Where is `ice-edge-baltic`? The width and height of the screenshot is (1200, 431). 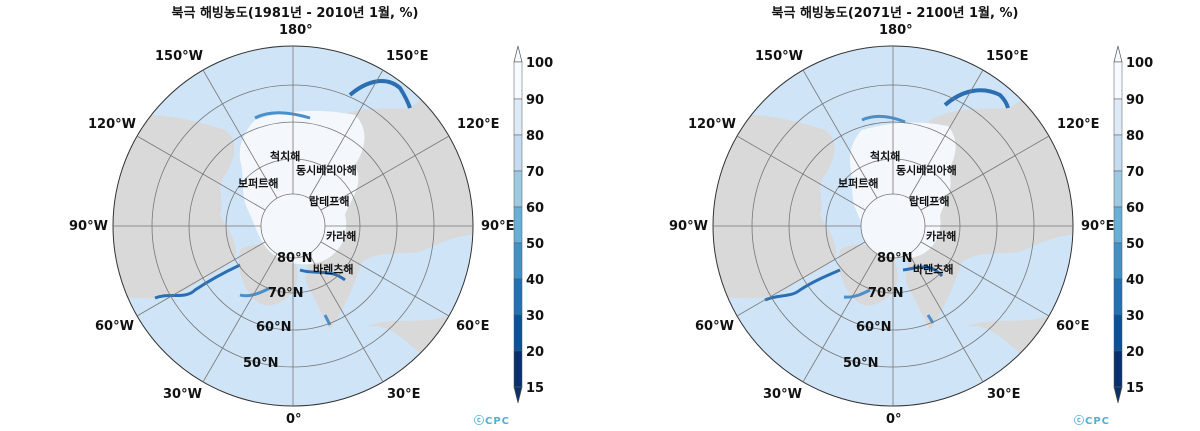 ice-edge-baltic is located at coordinates (930, 319).